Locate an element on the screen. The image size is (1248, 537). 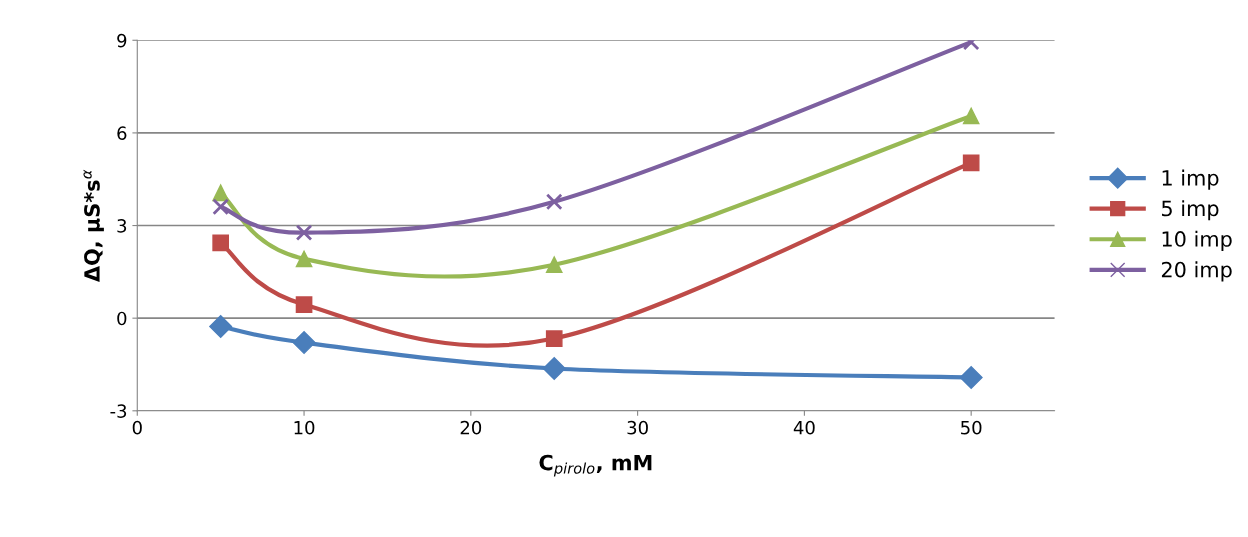
y-tick-label: 3 is located at coordinates (122, 226).